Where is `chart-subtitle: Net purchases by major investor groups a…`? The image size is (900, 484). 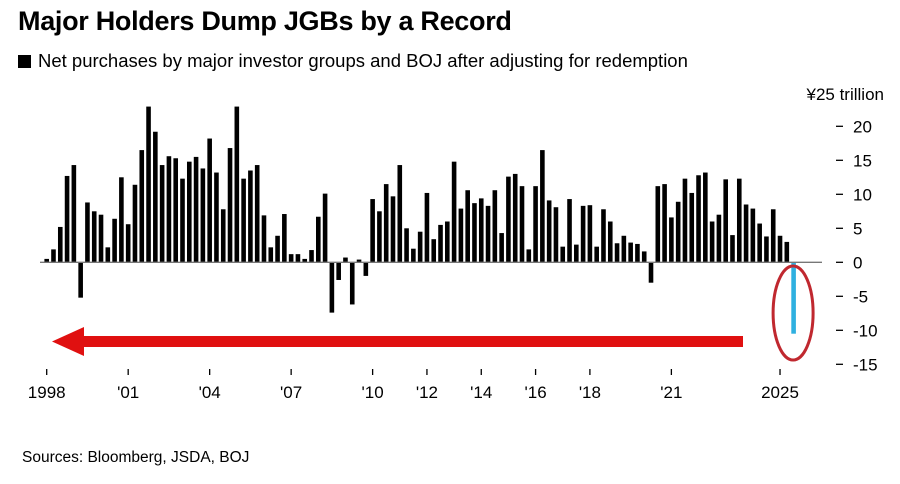 chart-subtitle: Net purchases by major investor groups a… is located at coordinates (353, 61).